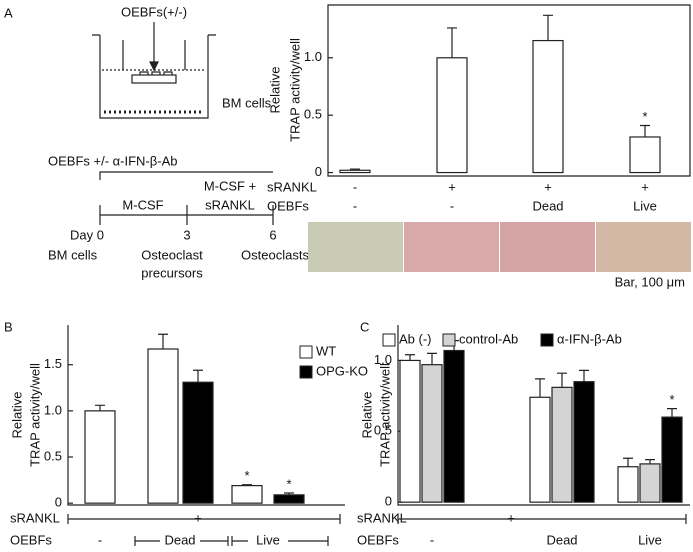 This screenshot has height=552, width=693. Describe the element at coordinates (186, 198) in the screenshot. I see `timeline` at that location.